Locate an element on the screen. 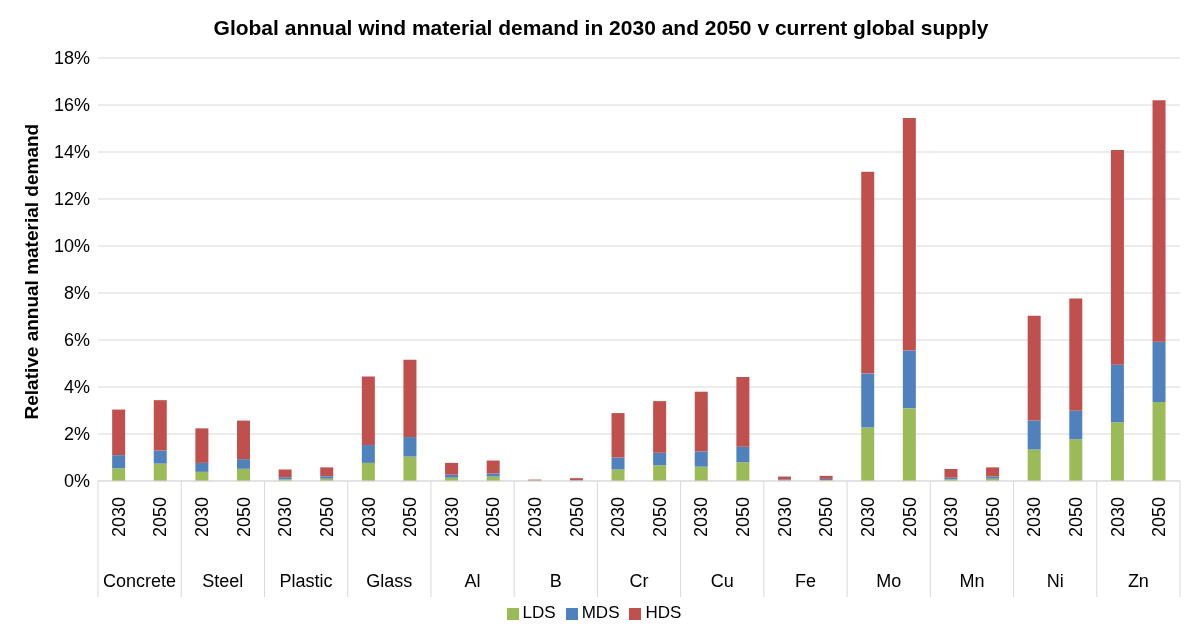  y-tick-label: 0% is located at coordinates (76, 481).